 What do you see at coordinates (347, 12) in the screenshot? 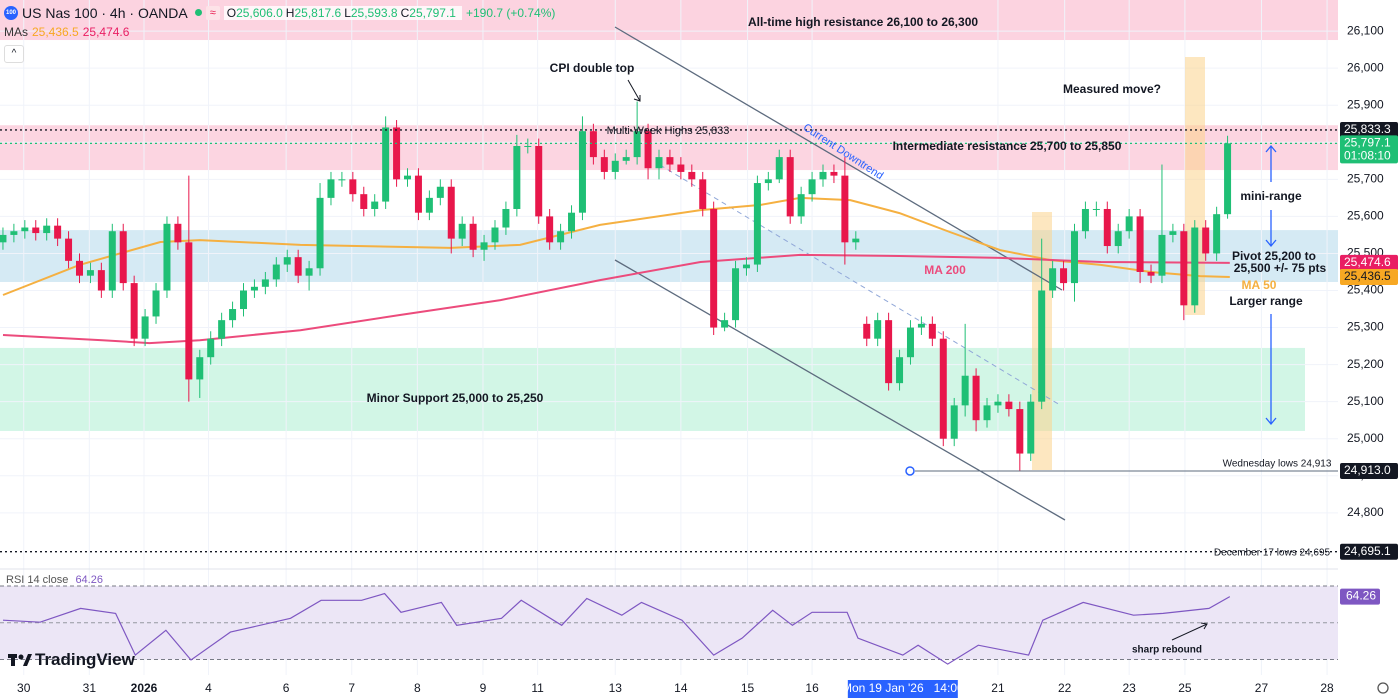
I see `ohlc-key: L` at bounding box center [347, 12].